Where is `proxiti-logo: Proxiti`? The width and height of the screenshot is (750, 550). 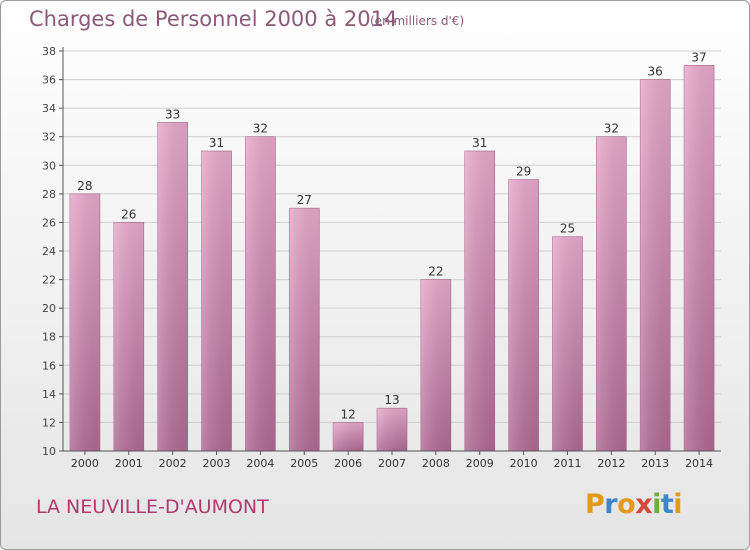
proxiti-logo: Proxiti is located at coordinates (634, 504).